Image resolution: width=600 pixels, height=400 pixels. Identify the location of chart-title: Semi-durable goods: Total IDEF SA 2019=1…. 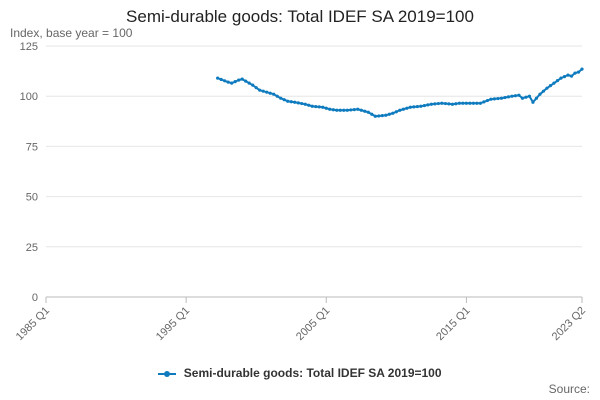
(300, 16).